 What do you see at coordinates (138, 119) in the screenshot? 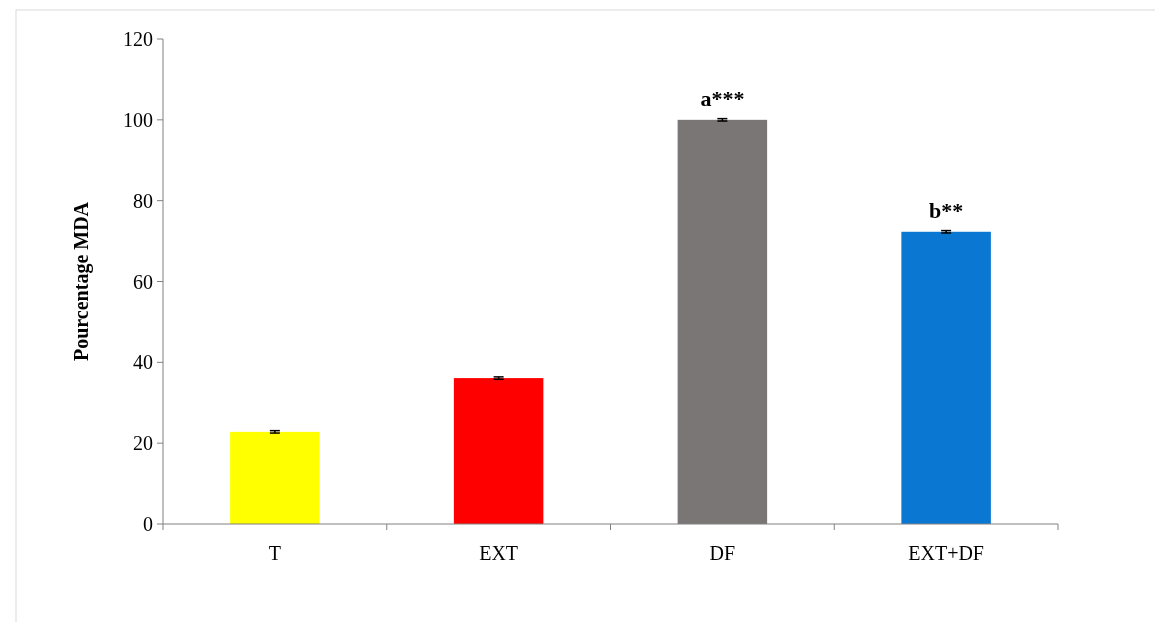
I see `y-tick-label: 100` at bounding box center [138, 119].